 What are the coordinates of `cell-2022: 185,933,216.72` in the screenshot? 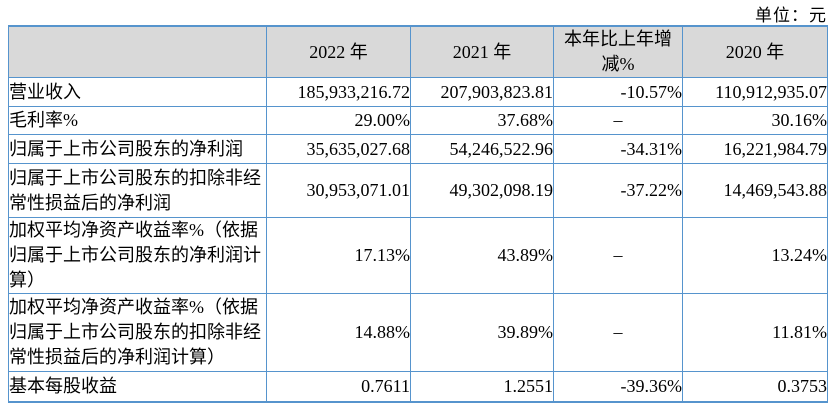 It's located at (338, 92).